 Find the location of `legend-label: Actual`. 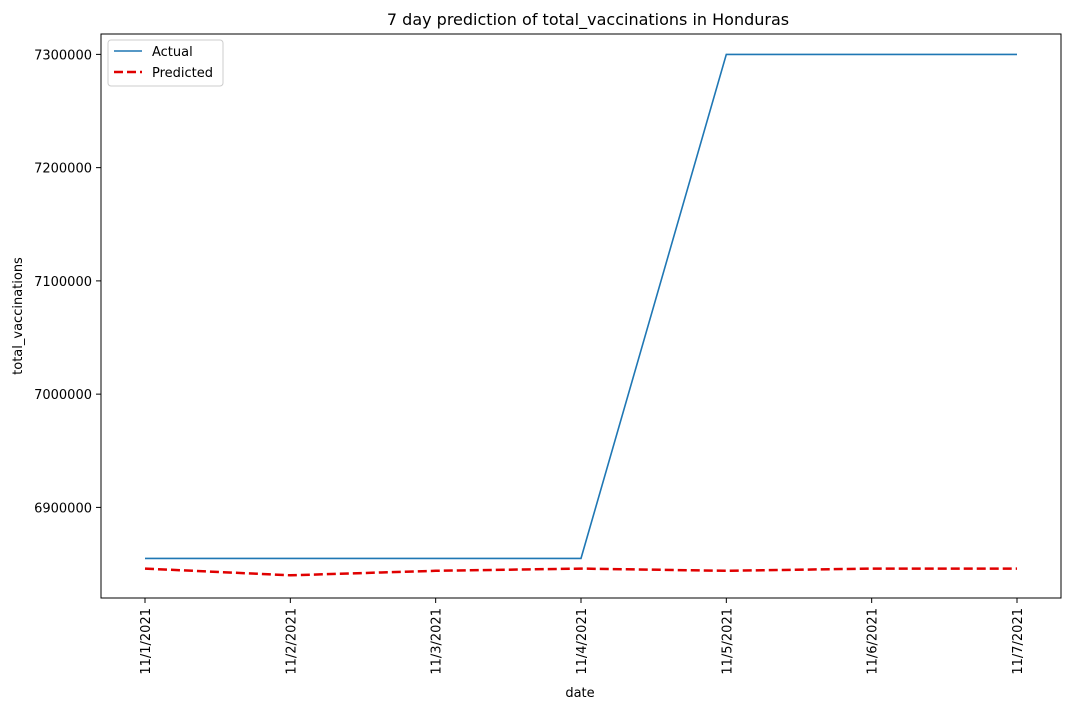

legend-label: Actual is located at coordinates (172, 52).